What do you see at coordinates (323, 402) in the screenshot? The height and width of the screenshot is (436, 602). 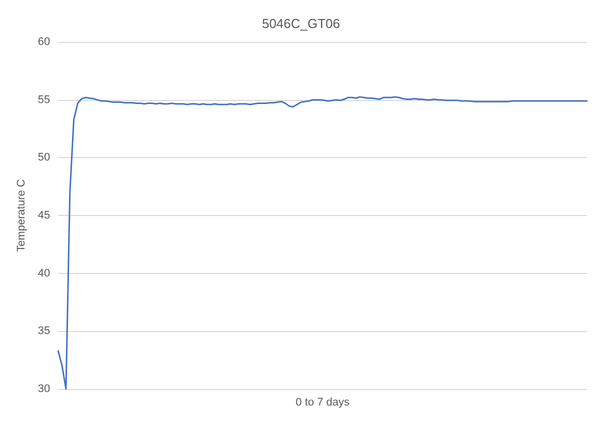 I see `x-axis-title: 0 to 7 days` at bounding box center [323, 402].